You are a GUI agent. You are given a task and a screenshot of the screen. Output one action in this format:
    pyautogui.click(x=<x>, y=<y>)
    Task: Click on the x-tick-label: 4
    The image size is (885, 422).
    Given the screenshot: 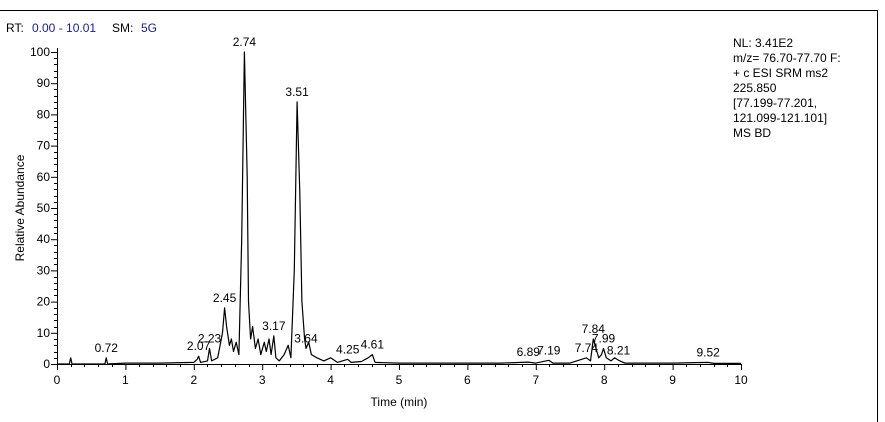 What is the action you would take?
    pyautogui.click(x=330, y=380)
    